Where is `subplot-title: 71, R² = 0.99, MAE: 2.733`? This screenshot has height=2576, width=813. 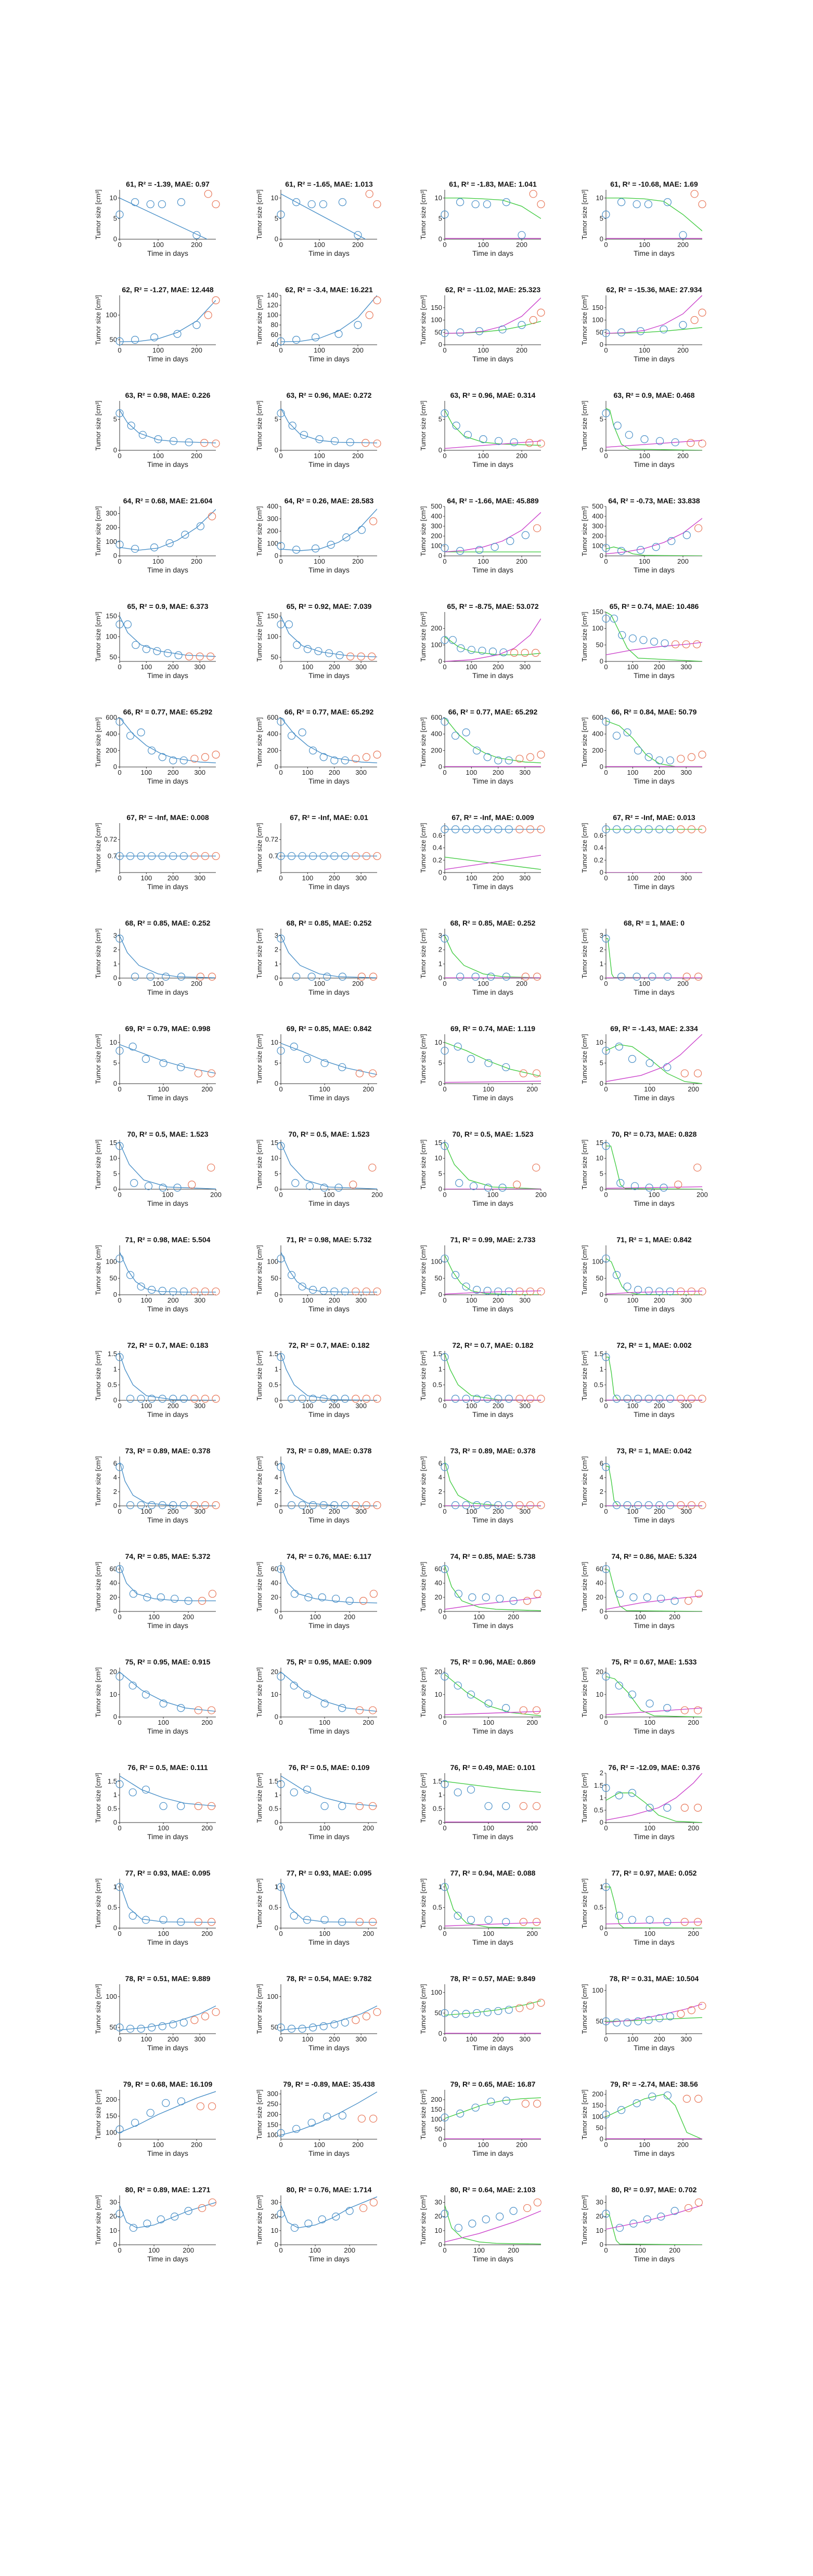
subplot-title: 71, R² = 0.99, MAE: 2.733 is located at coordinates (493, 1239).